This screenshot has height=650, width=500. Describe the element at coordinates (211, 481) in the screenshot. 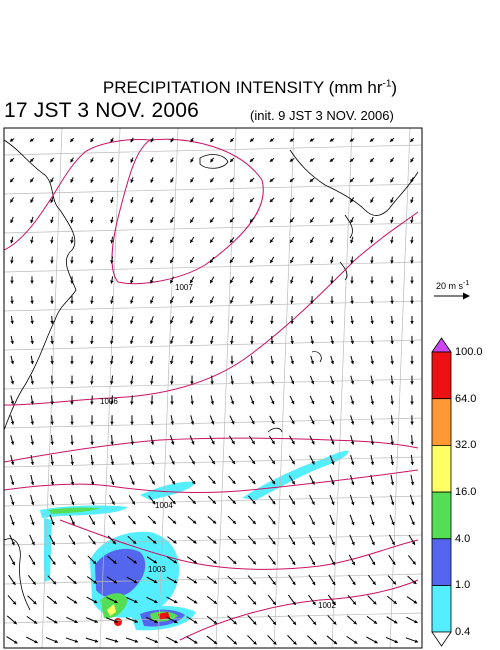

I see `isobar-1004-lower` at that location.